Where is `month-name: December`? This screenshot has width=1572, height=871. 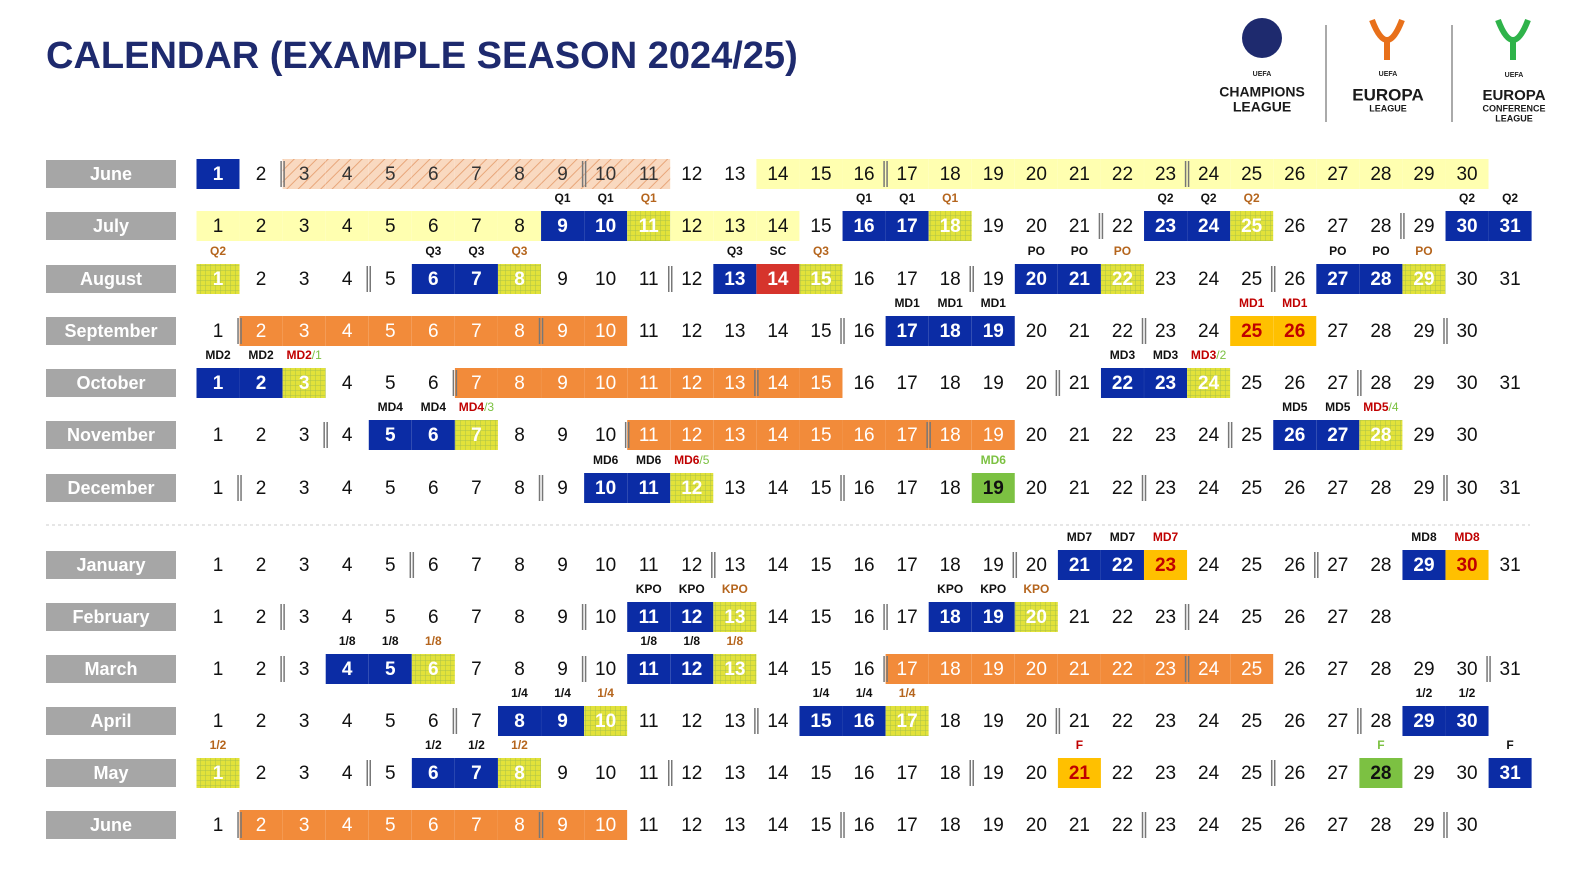 month-name: December is located at coordinates (110, 488).